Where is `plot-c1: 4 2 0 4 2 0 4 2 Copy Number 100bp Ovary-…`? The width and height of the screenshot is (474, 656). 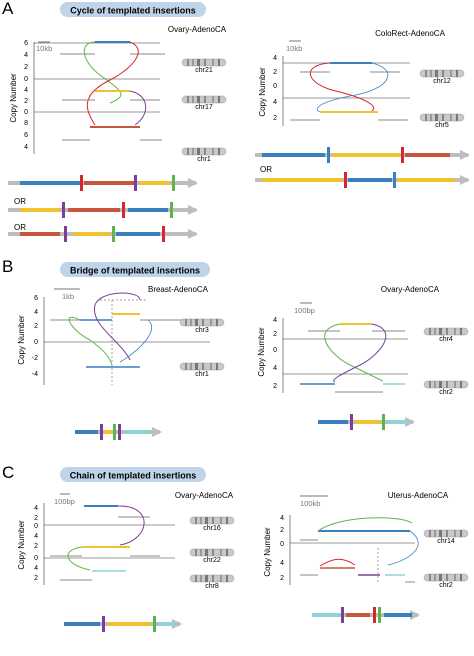 plot-c1: 4 2 0 4 2 0 4 2 Copy Number 100bp Ovary-… is located at coordinates (126, 540).